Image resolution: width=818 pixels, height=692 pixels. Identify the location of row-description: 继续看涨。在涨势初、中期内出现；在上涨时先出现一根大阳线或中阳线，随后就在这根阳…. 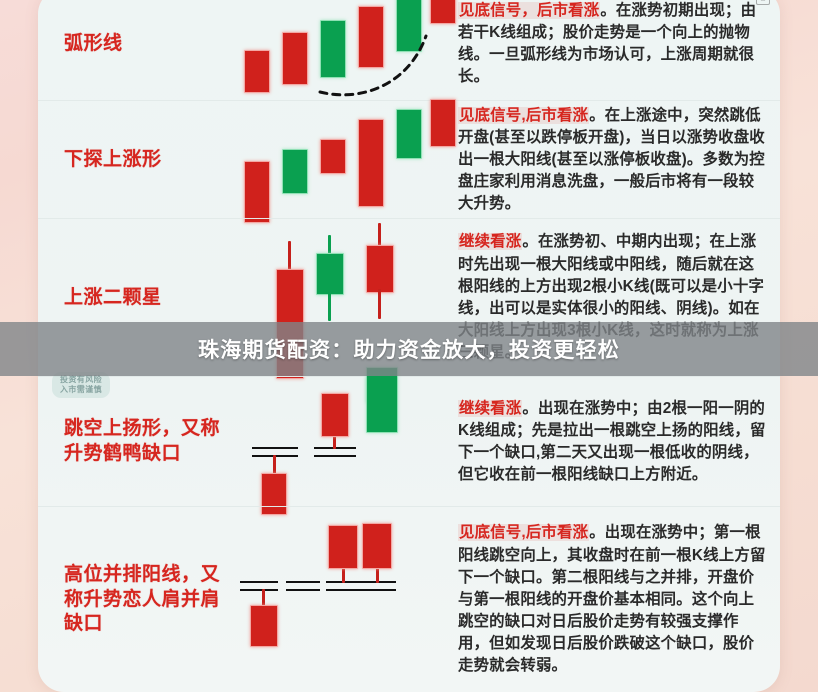
(616, 298).